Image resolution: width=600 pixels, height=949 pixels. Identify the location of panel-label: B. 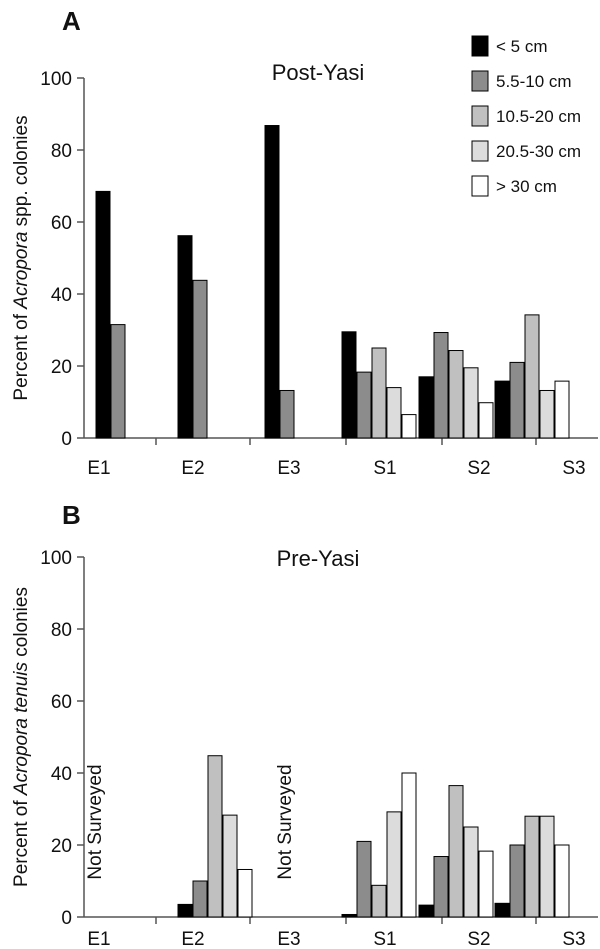
(71, 515).